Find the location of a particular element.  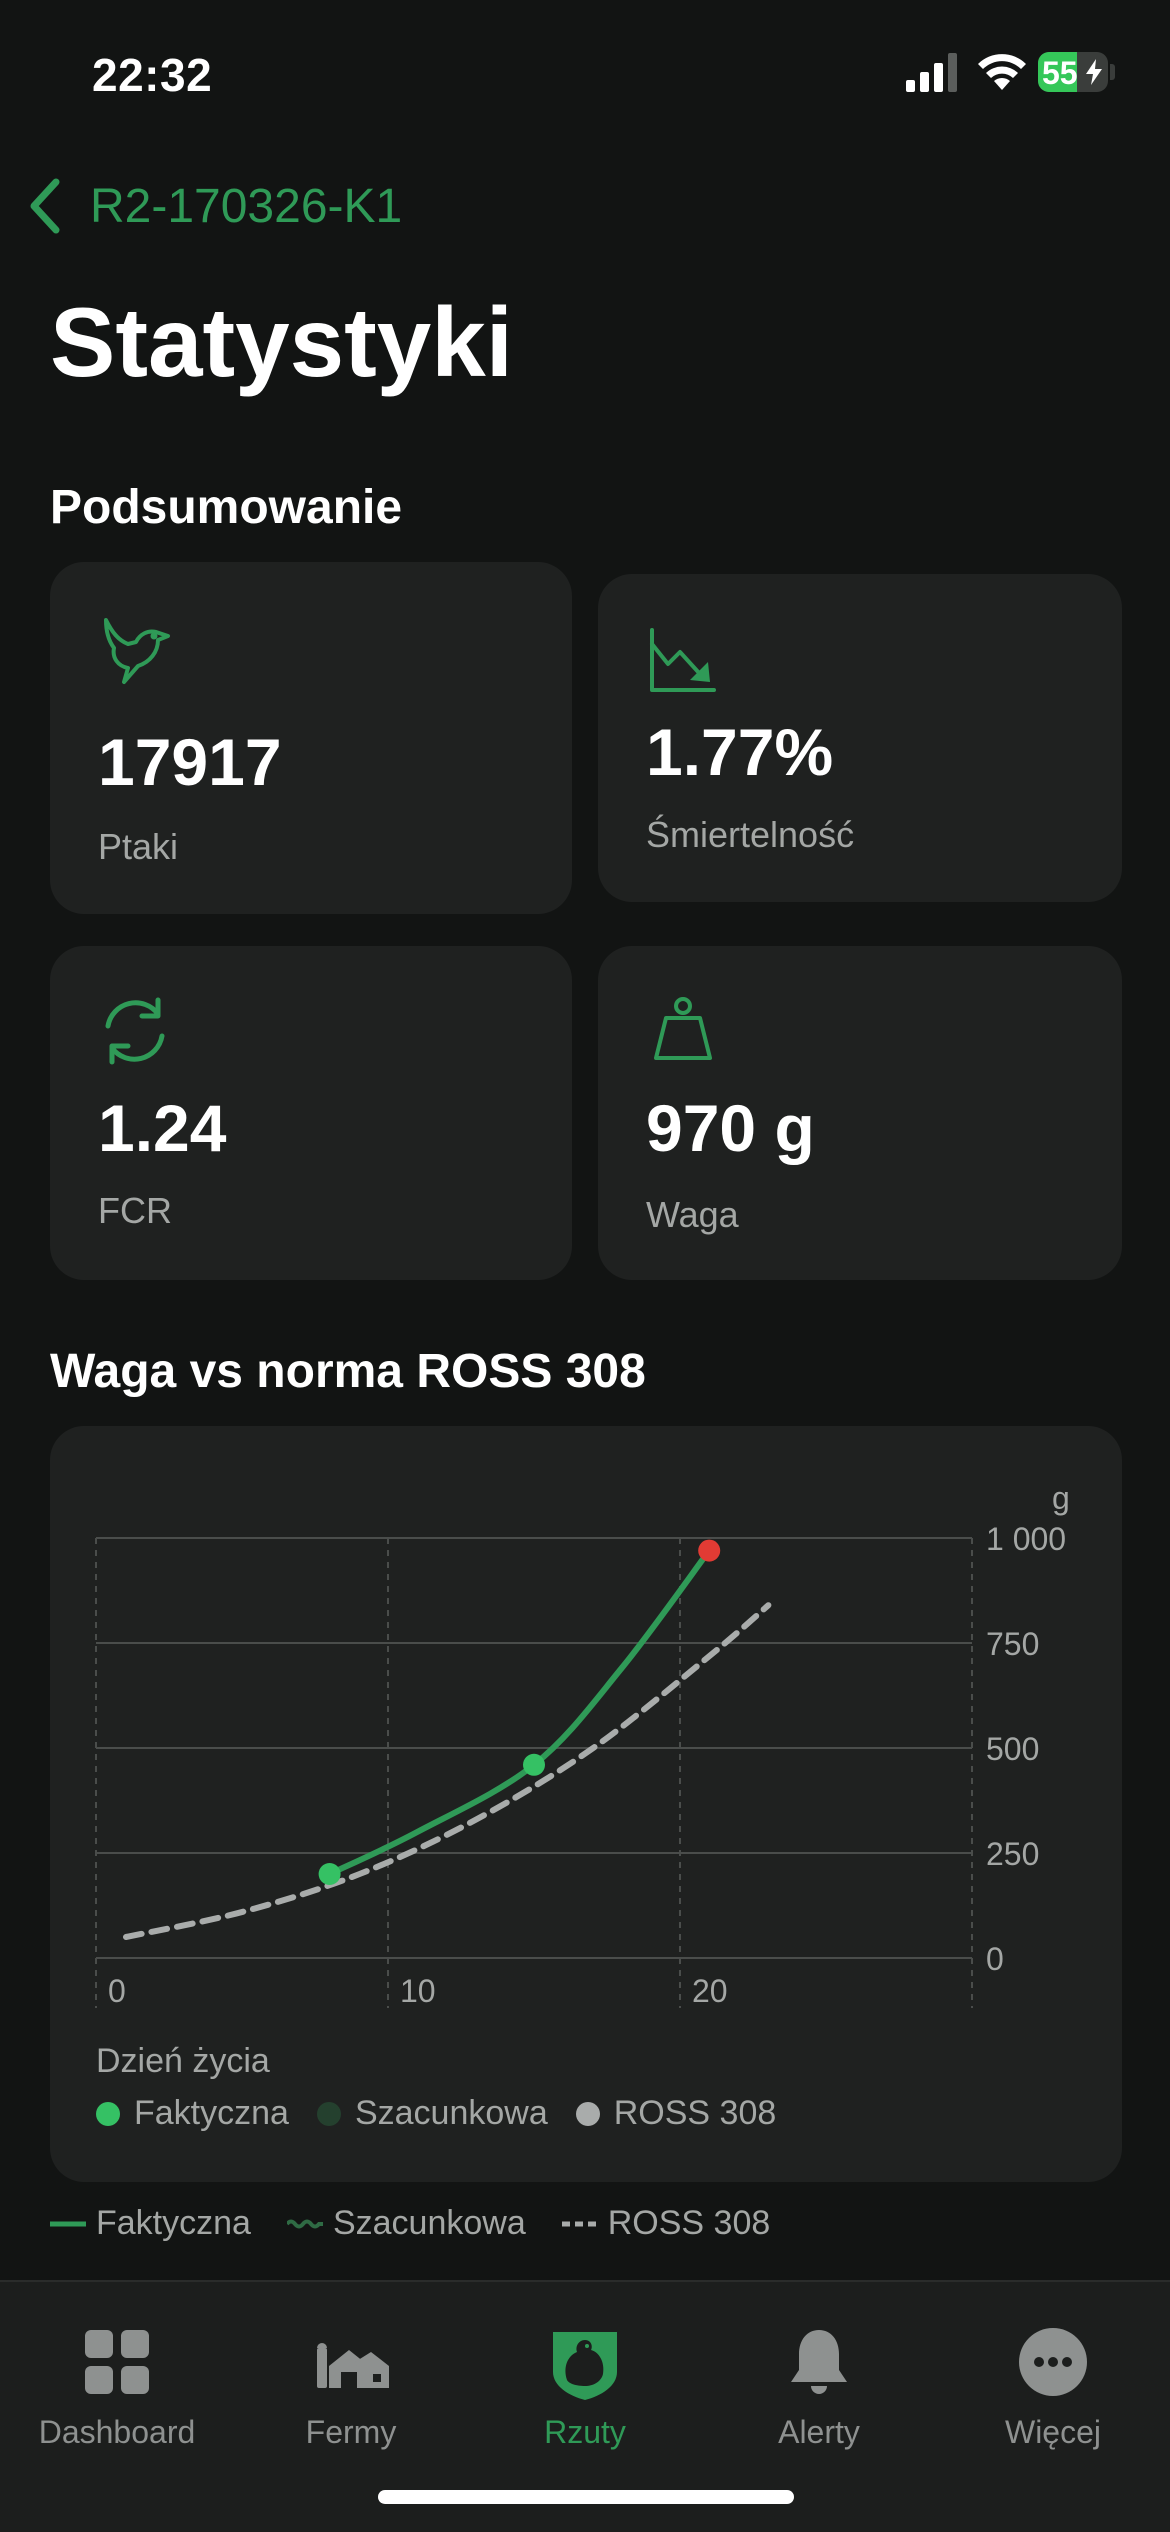

legend-item-ross: ROSS 308 is located at coordinates (676, 2113).